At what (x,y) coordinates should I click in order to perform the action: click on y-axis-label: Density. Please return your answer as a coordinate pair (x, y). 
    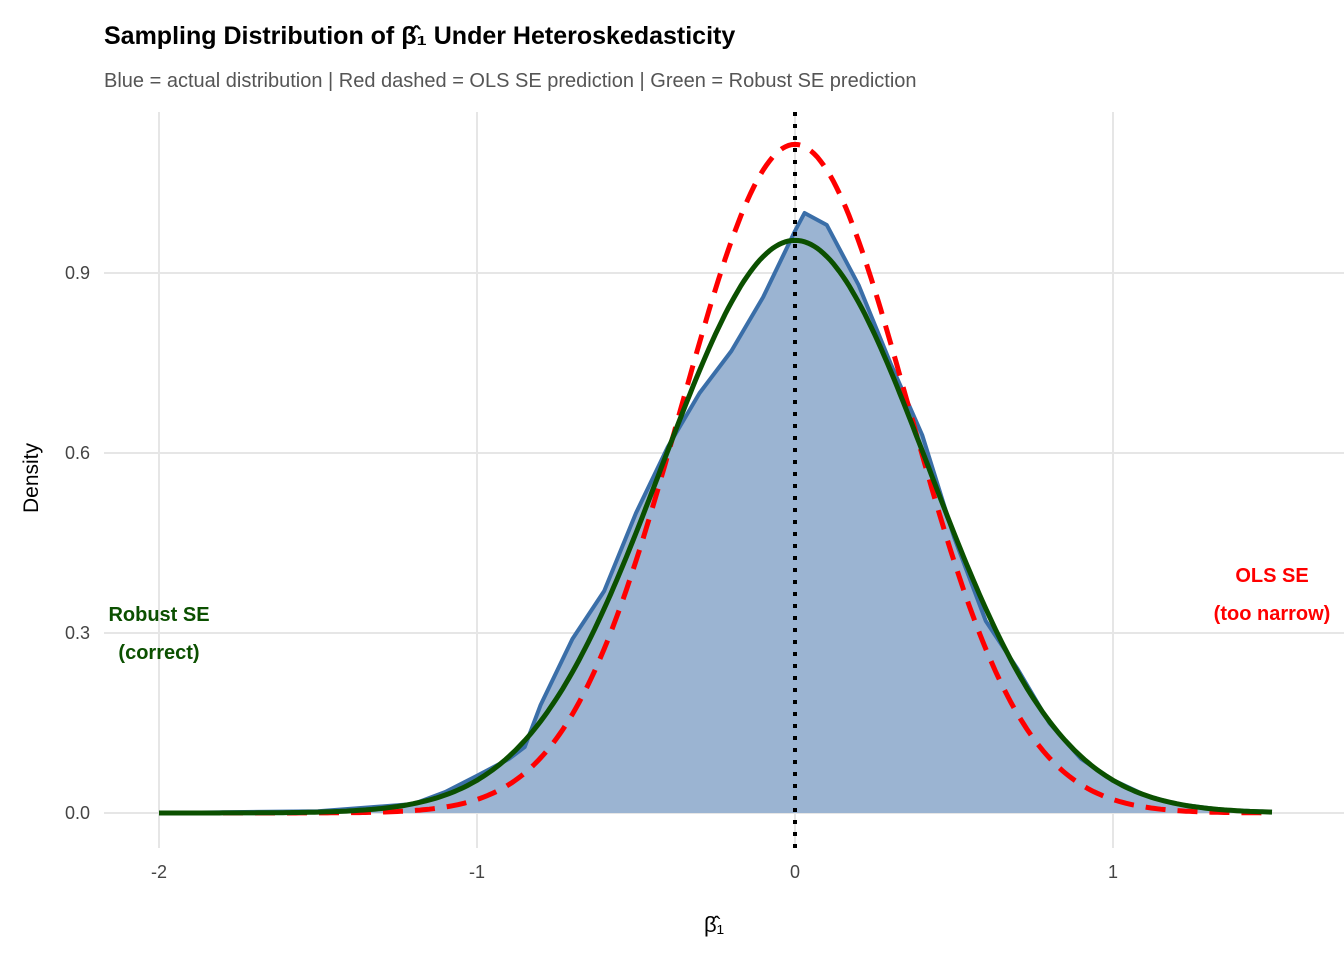
    Looking at the image, I should click on (31, 477).